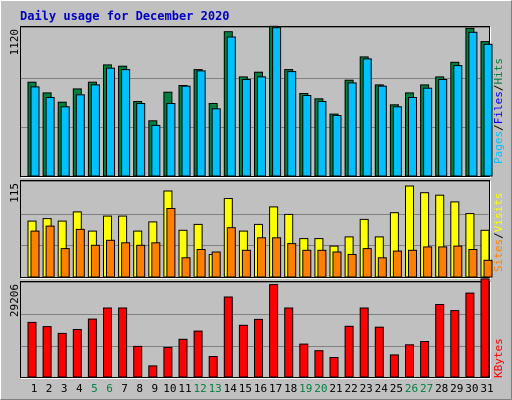 This screenshot has width=512, height=400. Describe the element at coordinates (184, 388) in the screenshot. I see `x-tick-label-day-11: 11` at that location.